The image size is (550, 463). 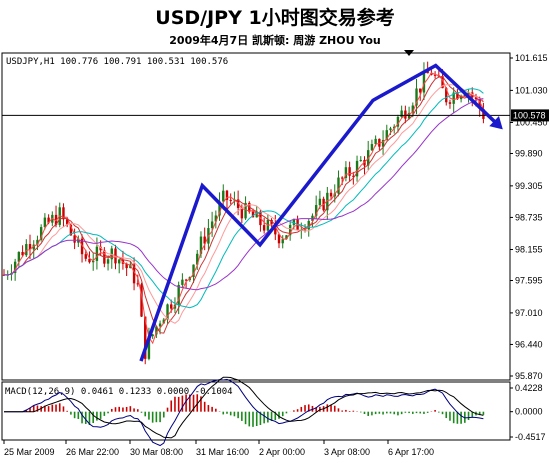 What do you see at coordinates (529, 344) in the screenshot?
I see `price-tick-label: 96.440` at bounding box center [529, 344].